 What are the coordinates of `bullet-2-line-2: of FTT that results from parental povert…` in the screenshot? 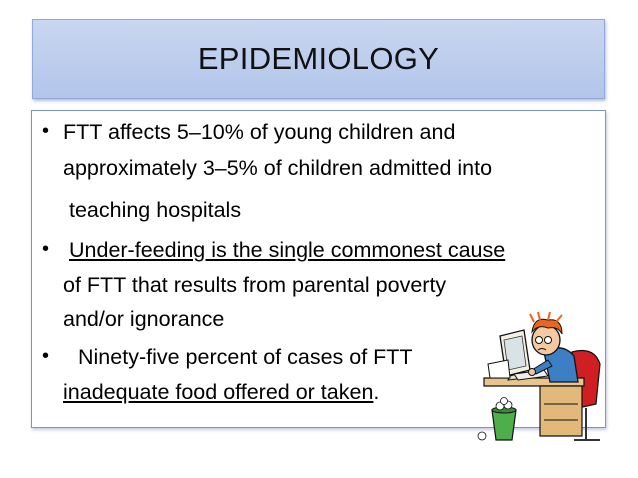 It's located at (255, 285).